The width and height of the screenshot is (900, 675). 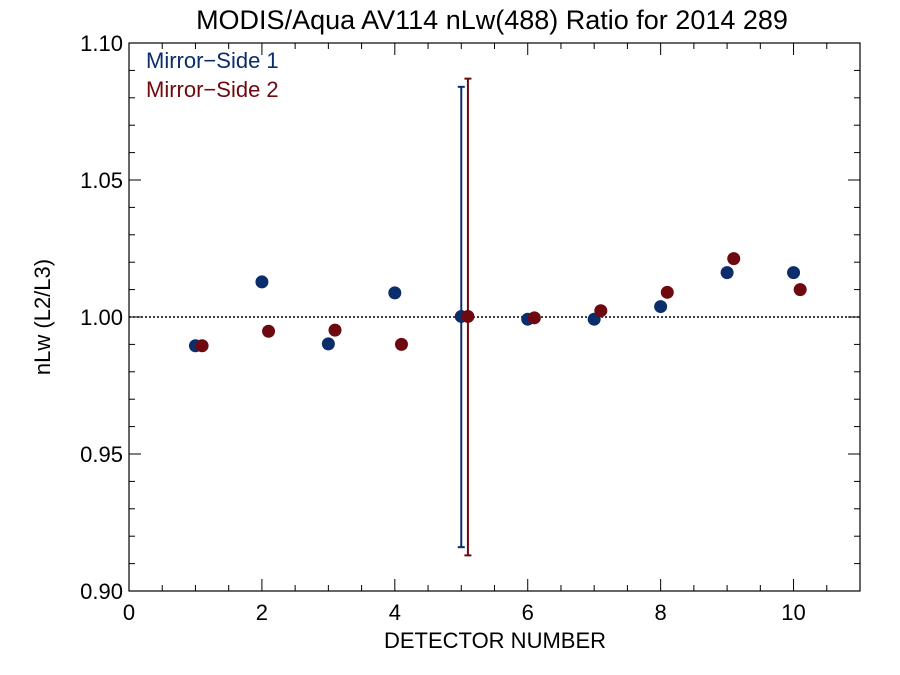 I want to click on x-tick-label: 8, so click(x=661, y=612).